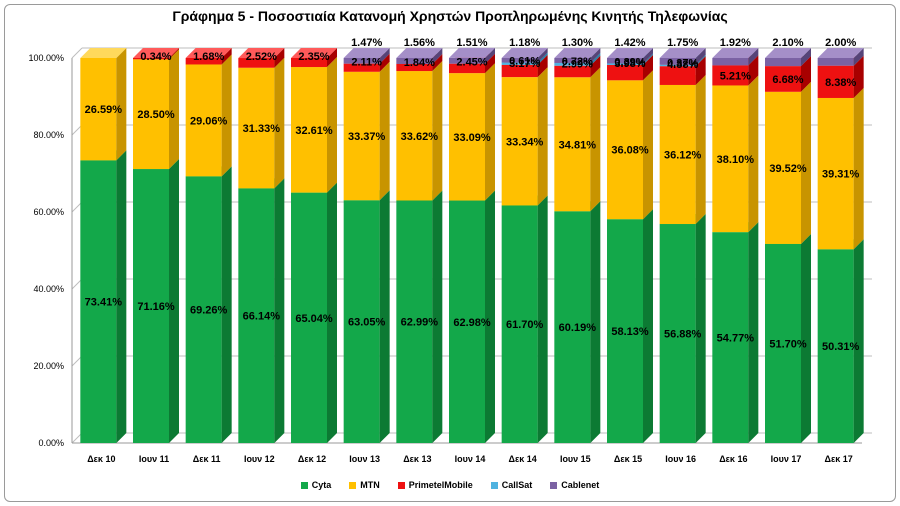 Image resolution: width=900 pixels, height=506 pixels. I want to click on data-label-primetelmobile: 3.17%, so click(524, 64).